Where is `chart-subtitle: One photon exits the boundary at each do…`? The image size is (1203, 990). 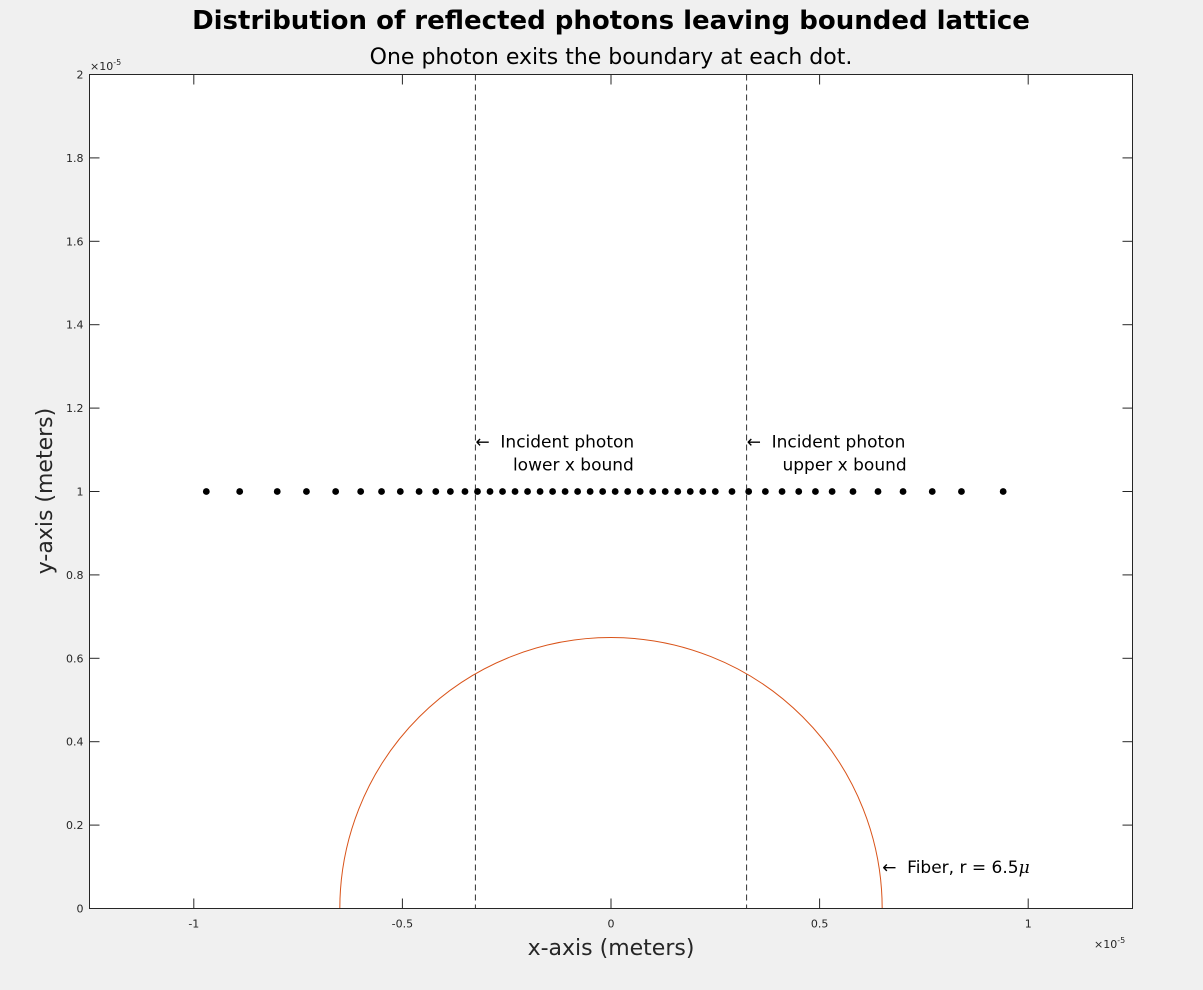 chart-subtitle: One photon exits the boundary at each do… is located at coordinates (611, 57).